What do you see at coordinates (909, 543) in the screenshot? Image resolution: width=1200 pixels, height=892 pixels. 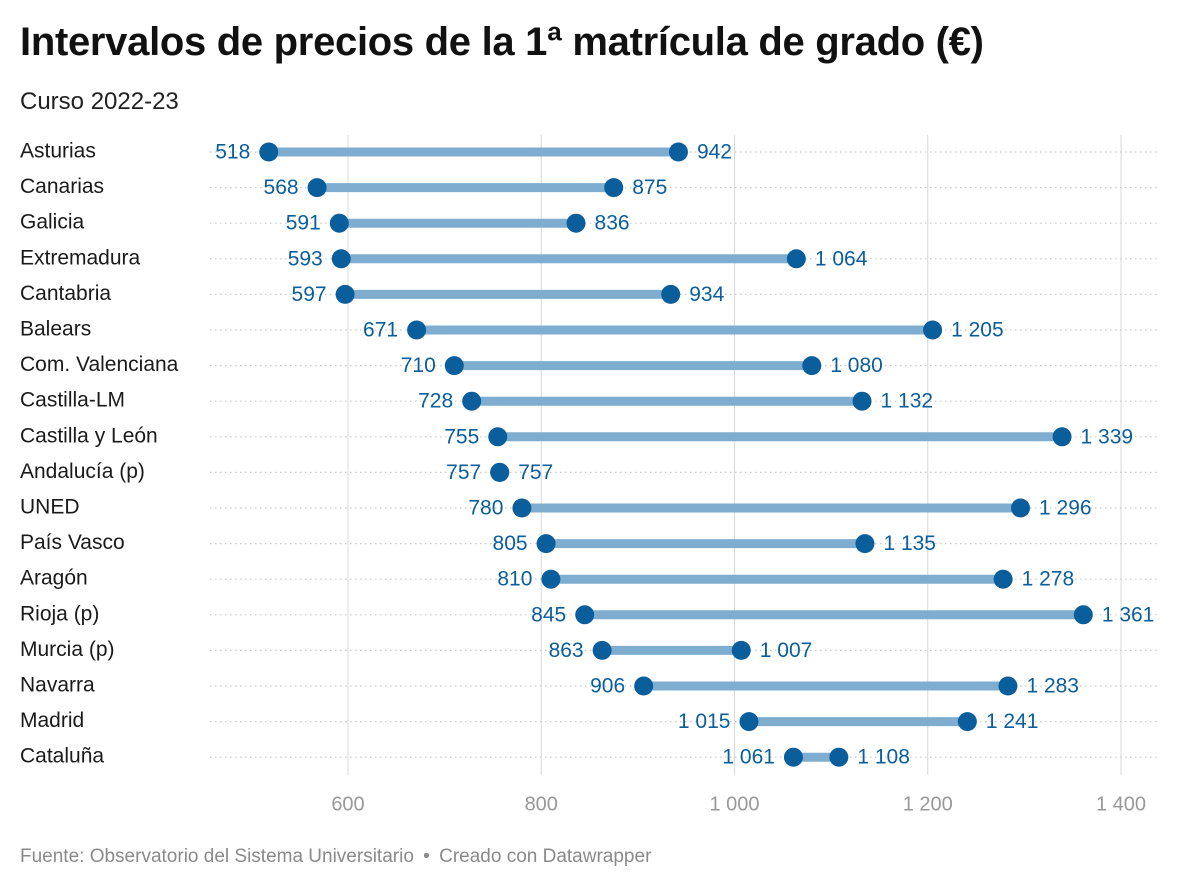 I see `max-value-label: 1 135` at bounding box center [909, 543].